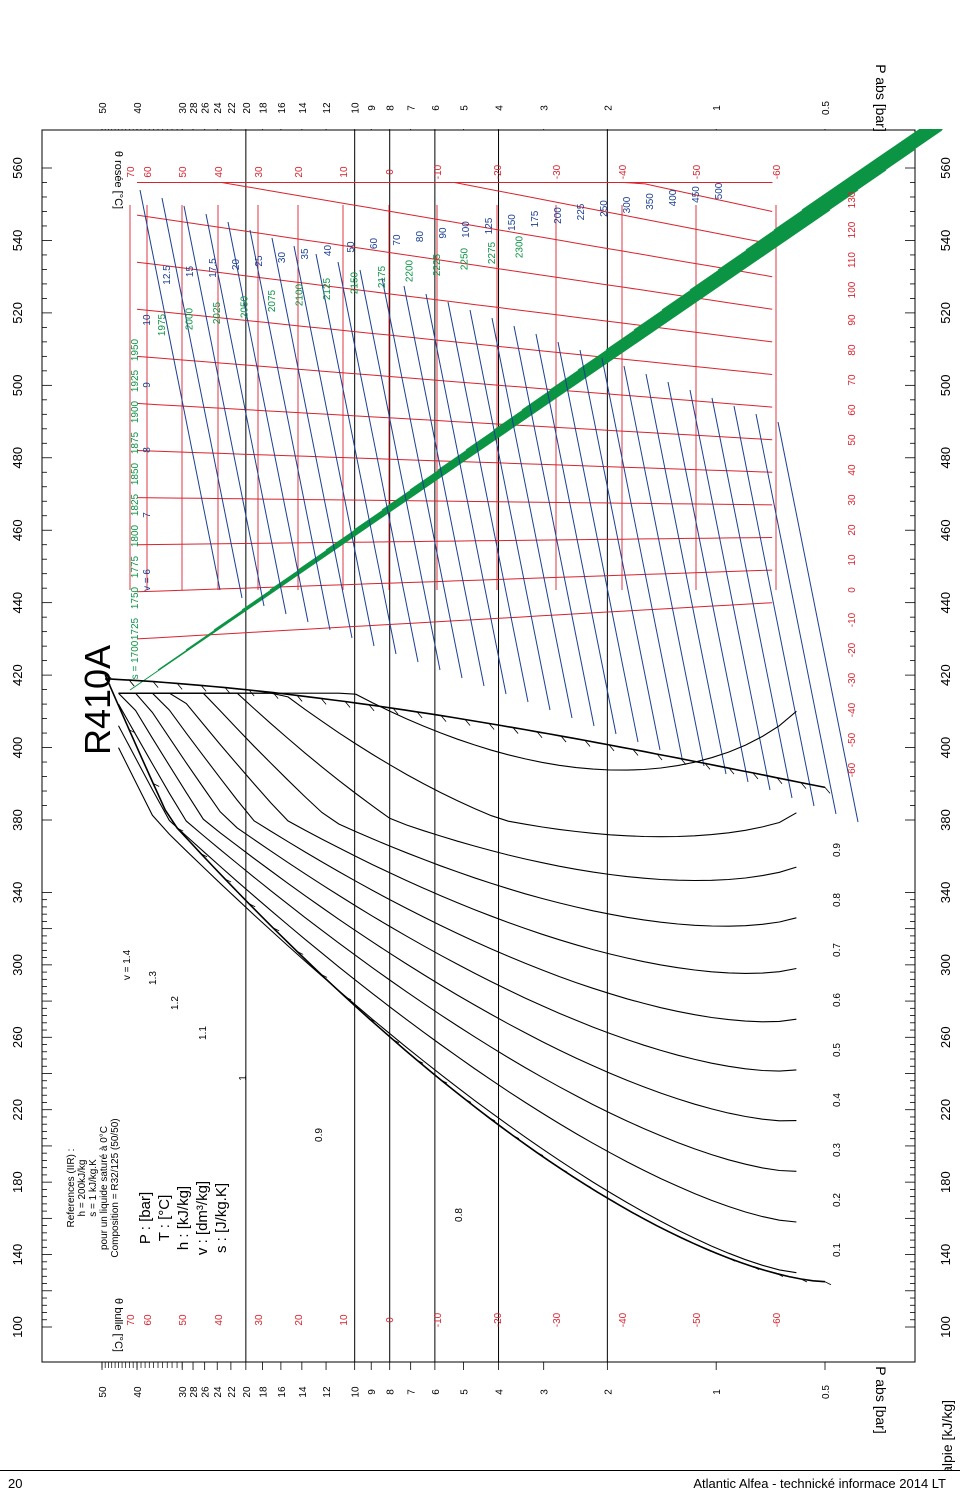  I want to click on reference-line: pour un liquide saturé à 0°C, so click(104, 1188).